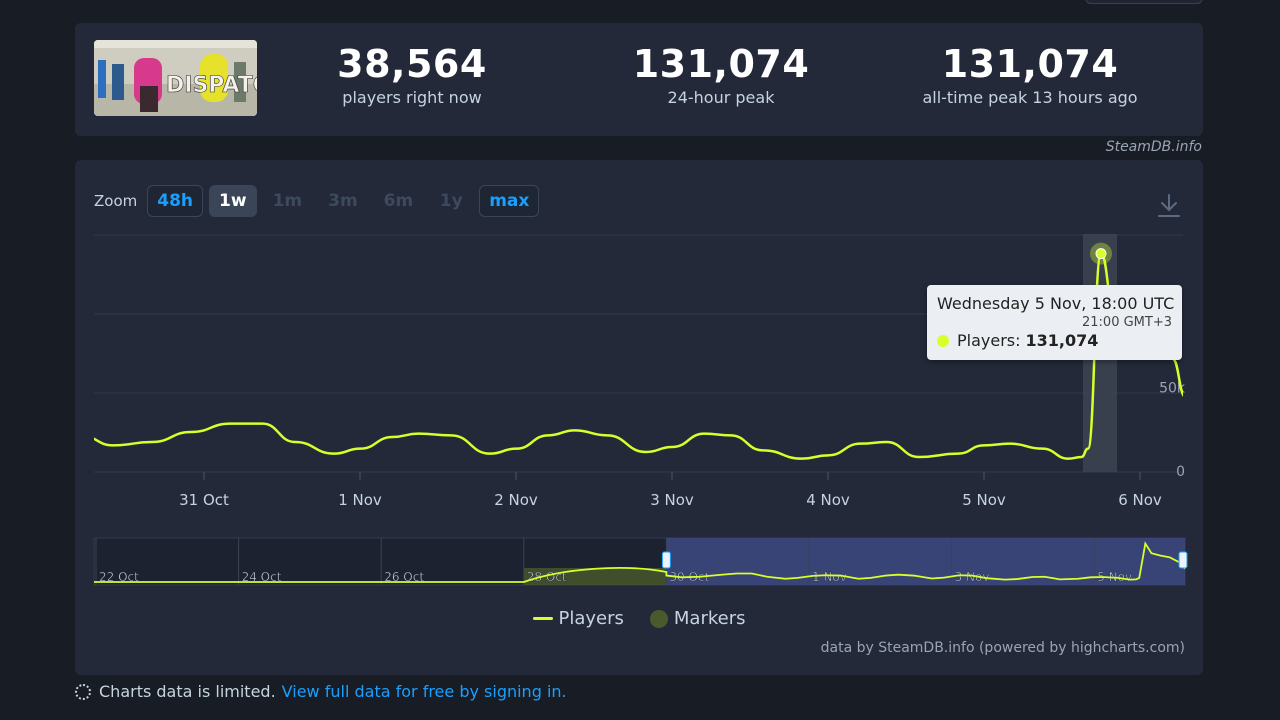  What do you see at coordinates (640, 562) in the screenshot?
I see `navigator-series-line` at bounding box center [640, 562].